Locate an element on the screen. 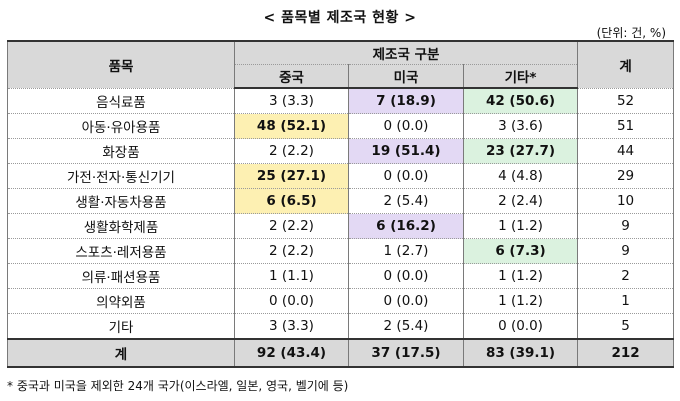  cell-other: 6 (7.3) is located at coordinates (520, 251).